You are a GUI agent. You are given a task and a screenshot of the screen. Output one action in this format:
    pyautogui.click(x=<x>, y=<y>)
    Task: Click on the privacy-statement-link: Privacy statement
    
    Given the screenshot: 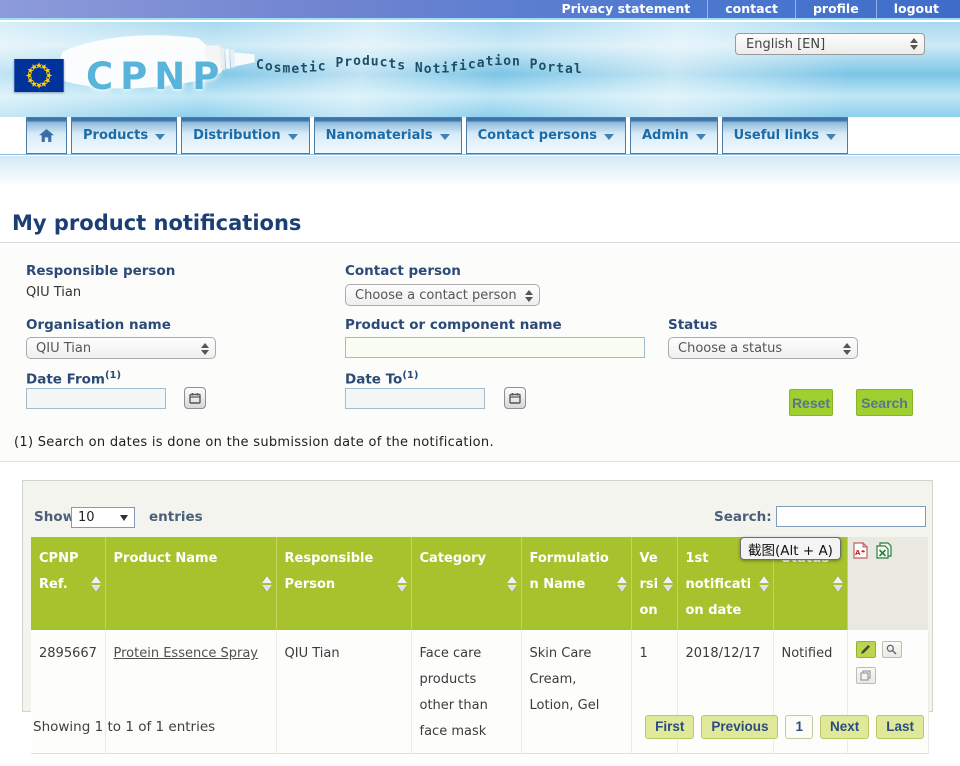 What is the action you would take?
    pyautogui.click(x=626, y=8)
    